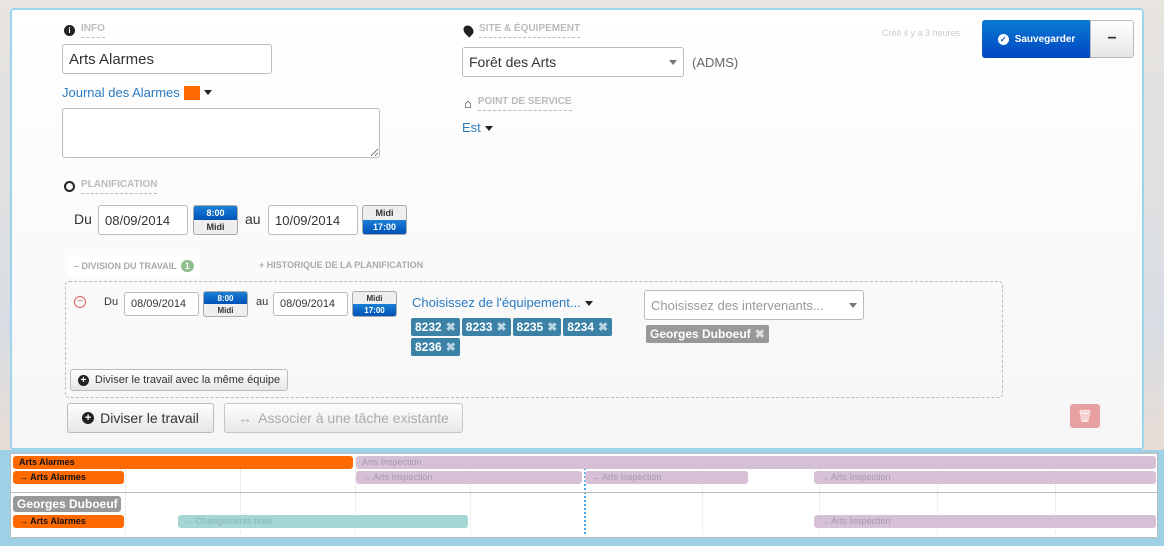 Image resolution: width=1164 pixels, height=546 pixels. What do you see at coordinates (573, 62) in the screenshot?
I see `site-select: Forêt des Arts` at bounding box center [573, 62].